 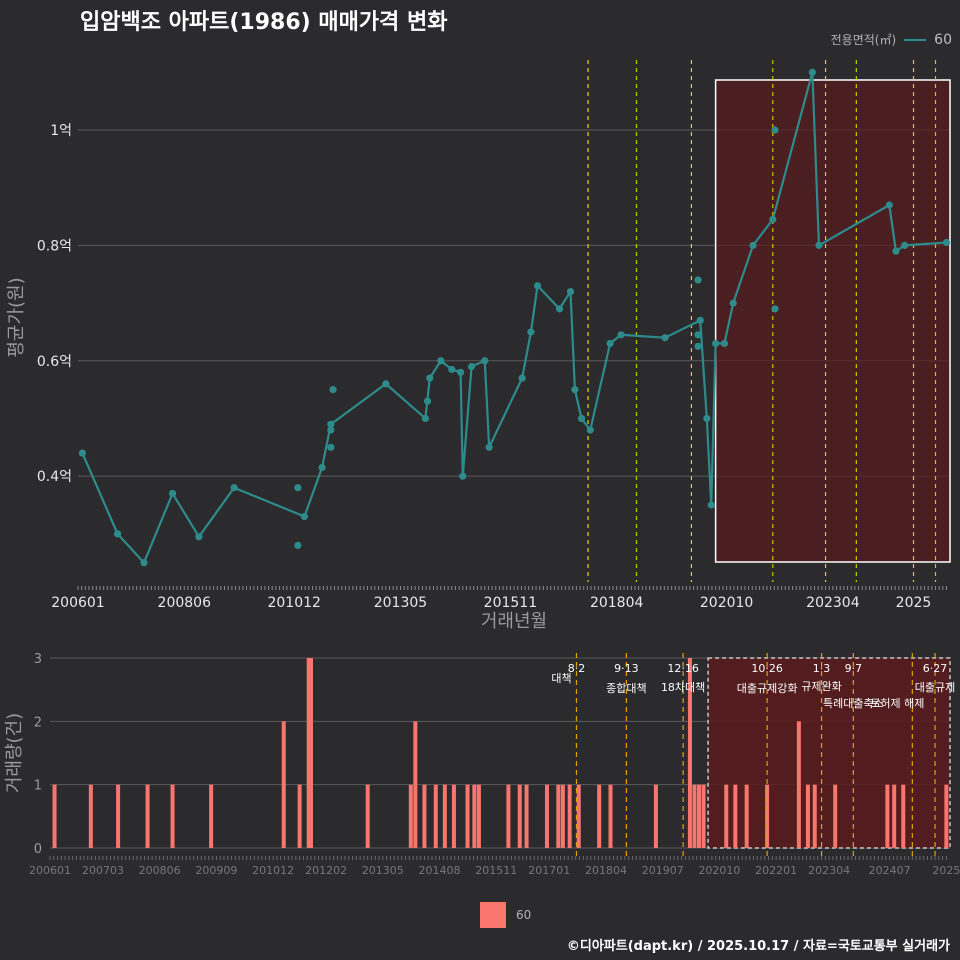 What do you see at coordinates (440, 870) in the screenshot?
I see `x-tick-label: 201408` at bounding box center [440, 870].